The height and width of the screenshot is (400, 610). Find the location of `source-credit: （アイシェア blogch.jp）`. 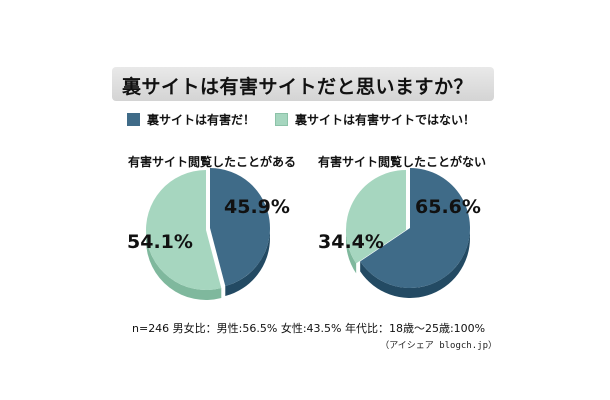

source-credit: （アイシェア blogch.jp） is located at coordinates (438, 346).